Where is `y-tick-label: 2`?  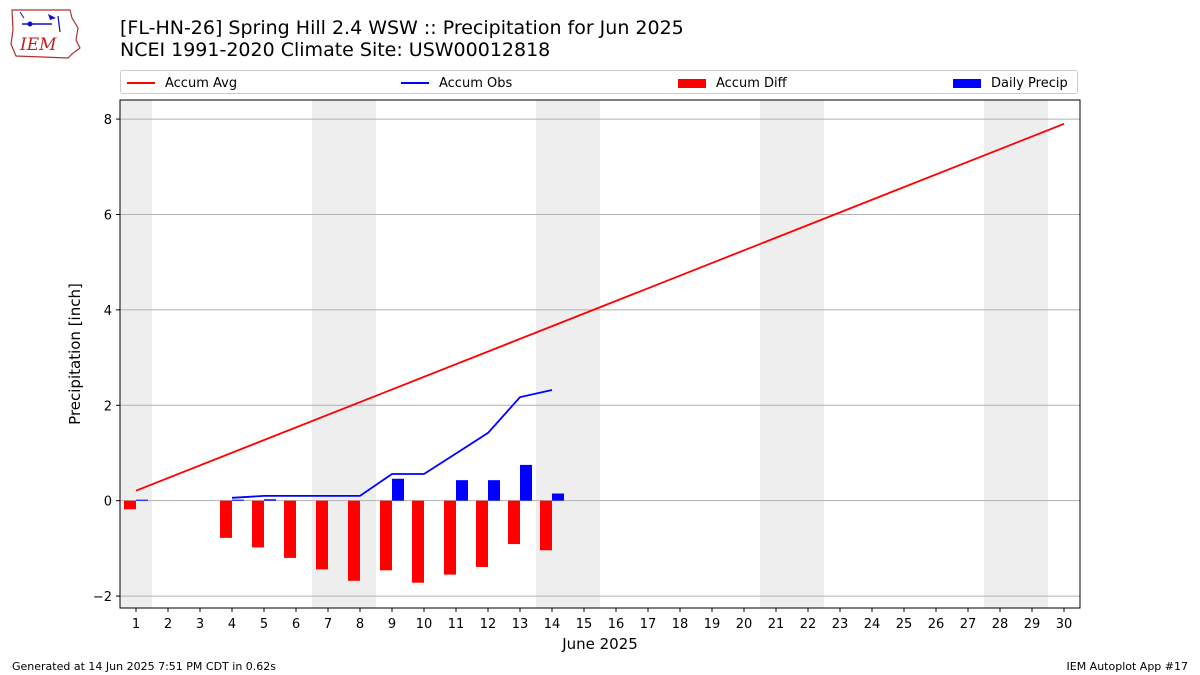 y-tick-label: 2 is located at coordinates (108, 406).